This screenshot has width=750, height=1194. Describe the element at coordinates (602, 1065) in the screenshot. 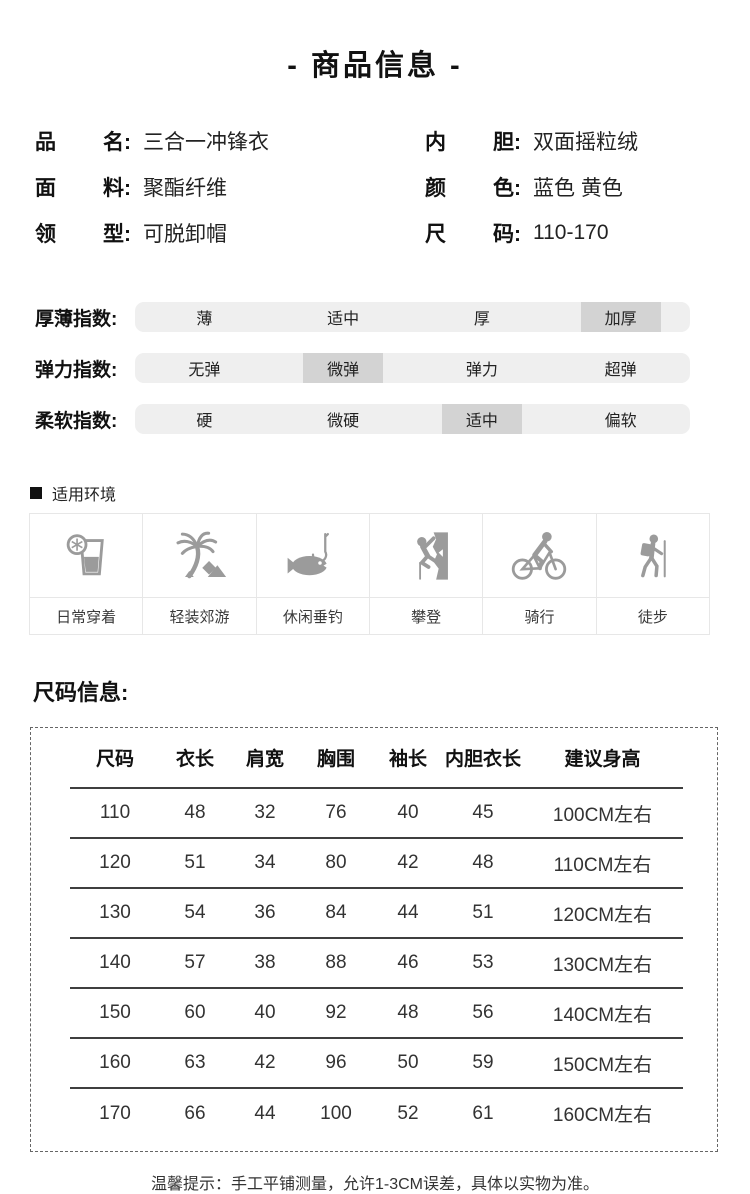

I see `cell: 150CM左右` at that location.